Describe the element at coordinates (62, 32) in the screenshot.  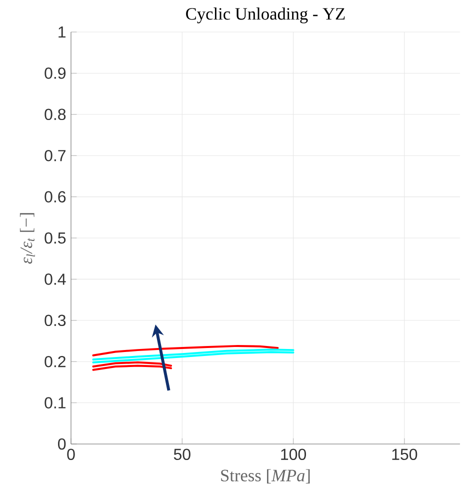
I see `y-tick-label: 1` at that location.